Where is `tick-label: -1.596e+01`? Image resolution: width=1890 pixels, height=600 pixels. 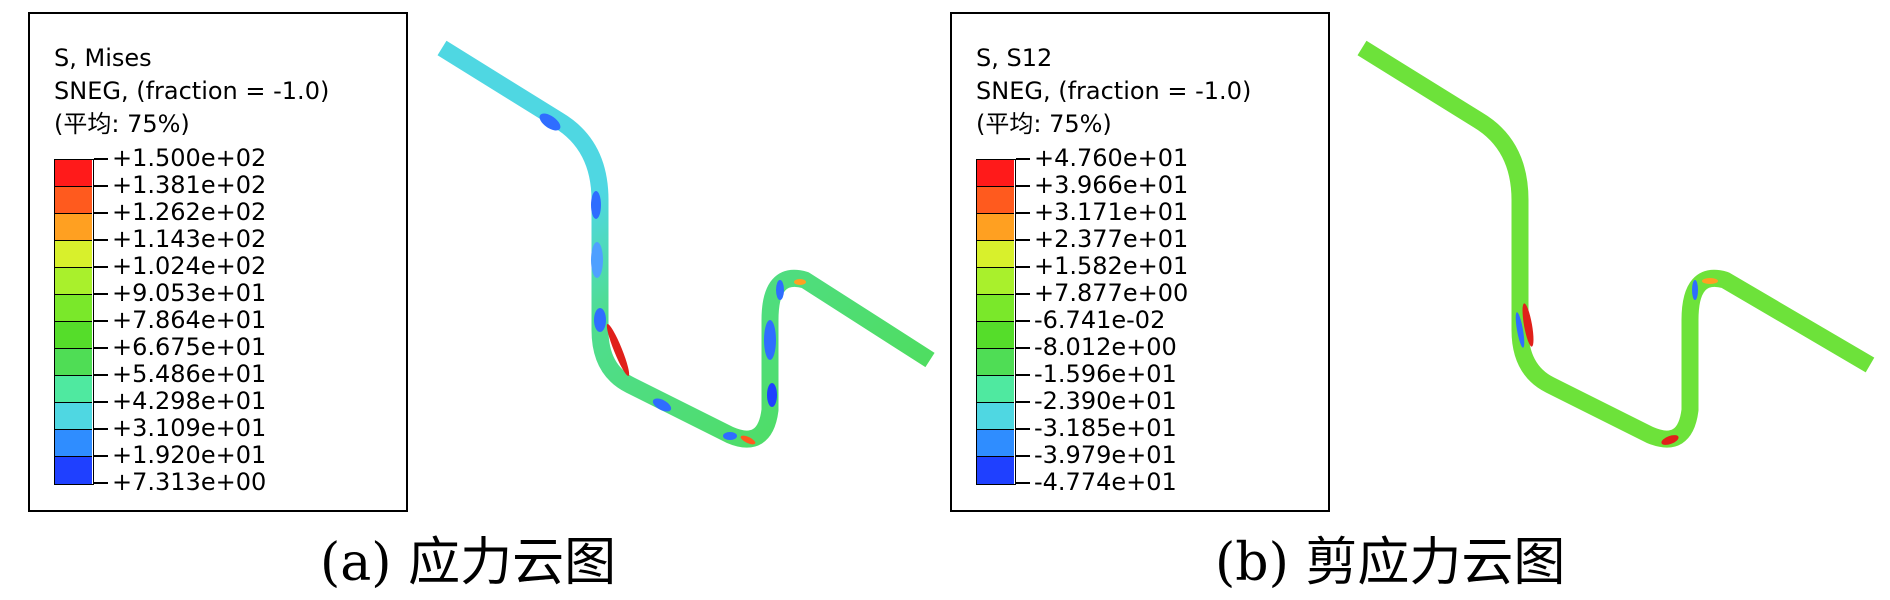 tick-label: -1.596e+01 is located at coordinates (1102, 374).